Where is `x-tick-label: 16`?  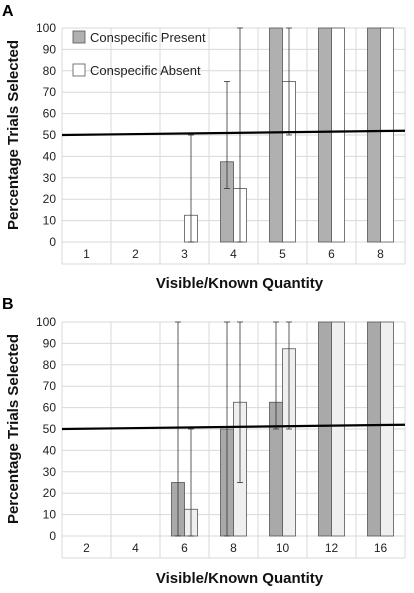
x-tick-label: 16 is located at coordinates (381, 548).